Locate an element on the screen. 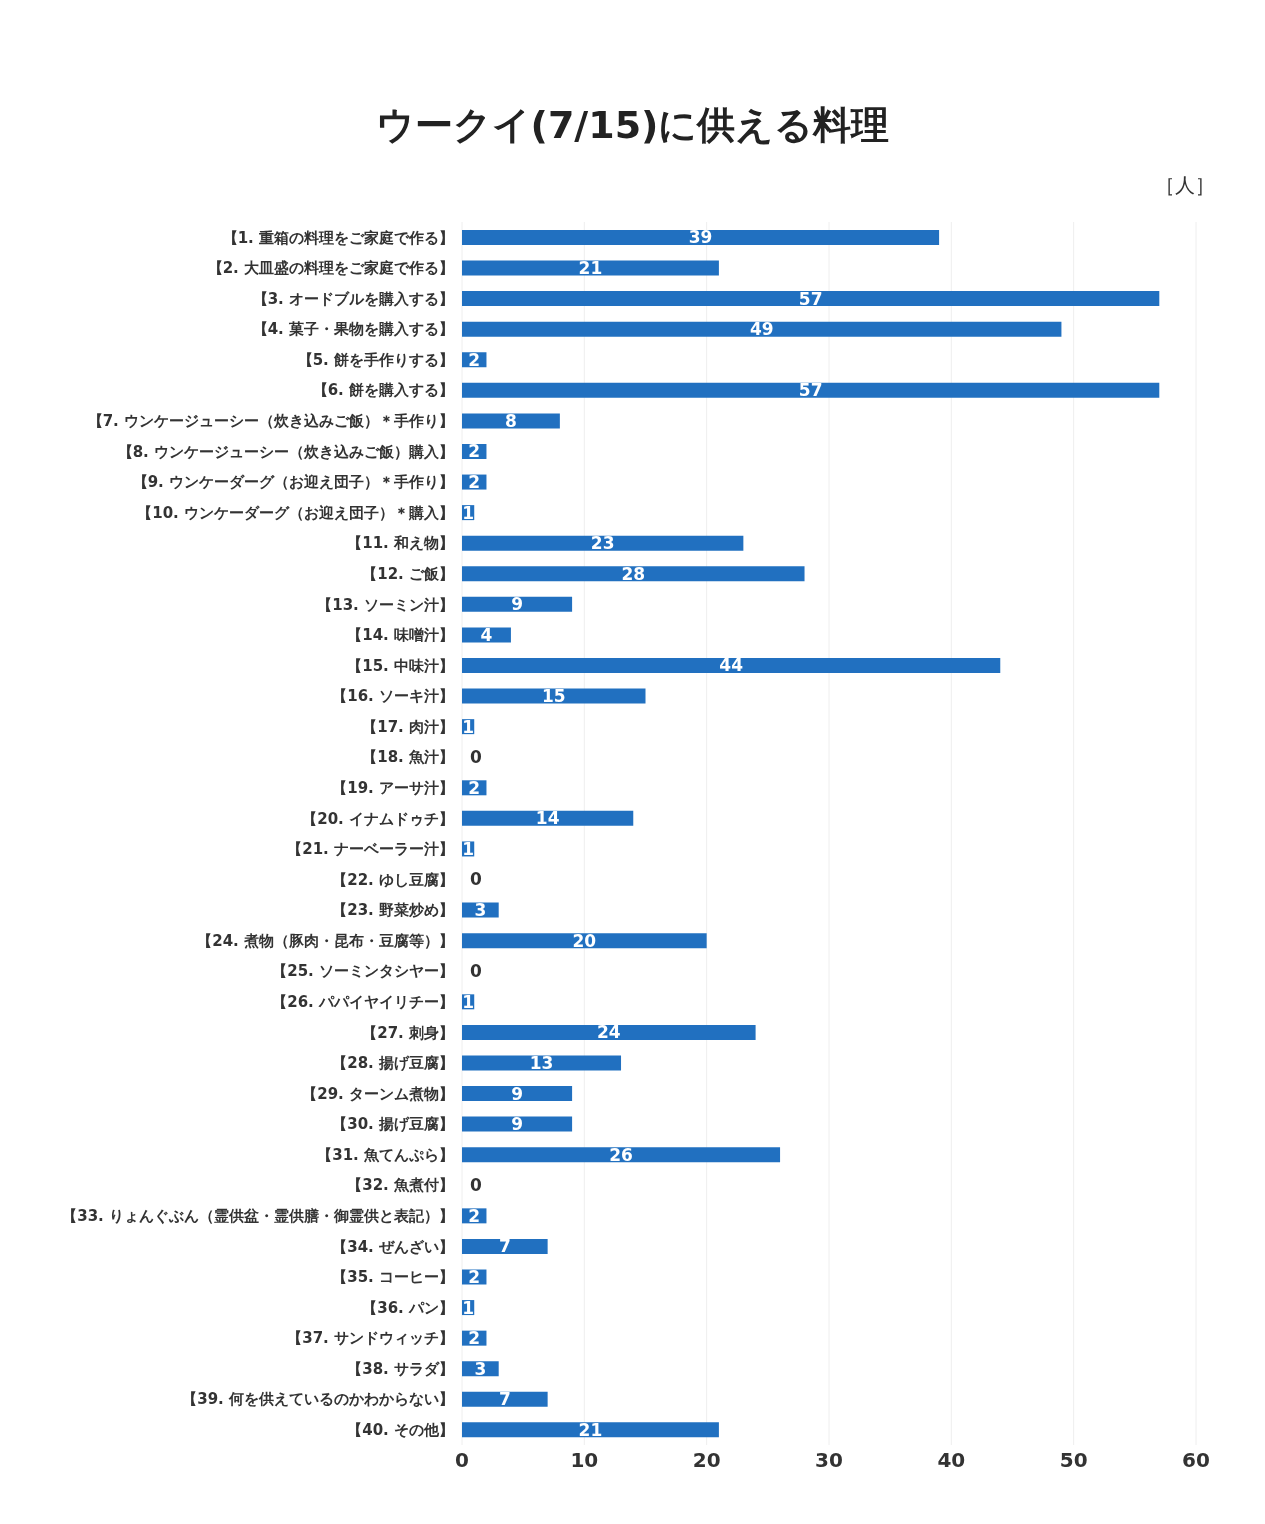 The width and height of the screenshot is (1265, 1524). x-tick-label: 50 is located at coordinates (1073, 1460).